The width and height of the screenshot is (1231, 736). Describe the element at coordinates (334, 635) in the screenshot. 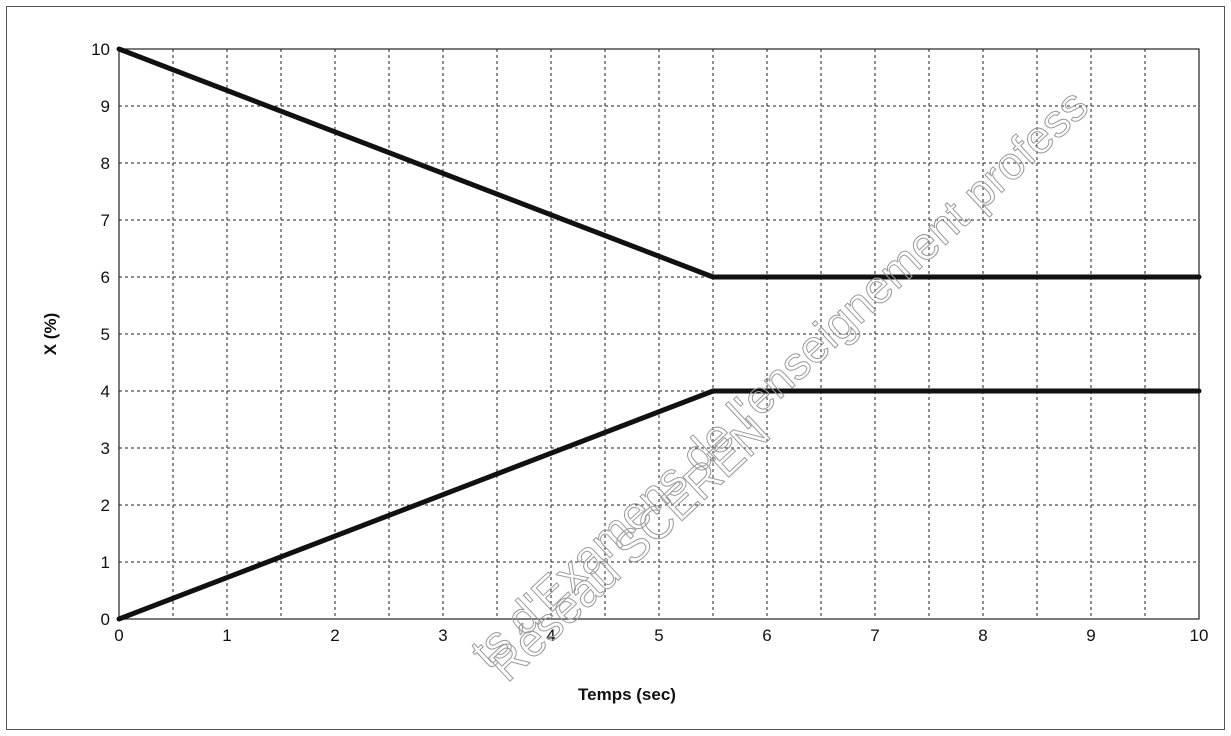

I see `x-tick-label: 2` at that location.